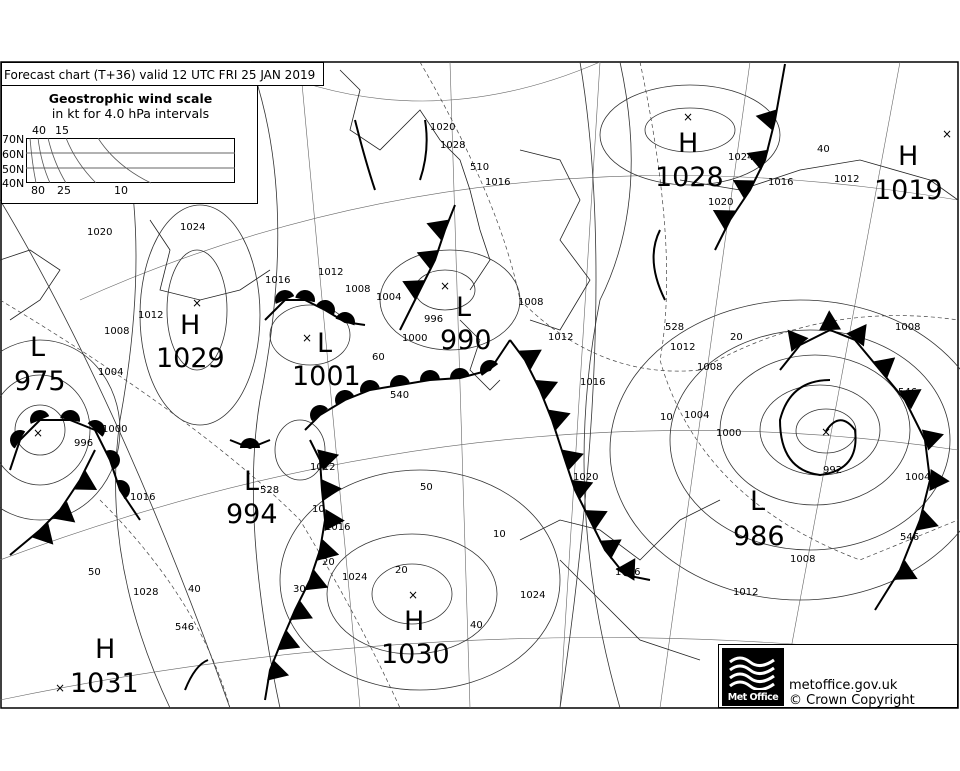 This screenshot has width=960, height=771. I want to click on centre-value: 986, so click(759, 536).